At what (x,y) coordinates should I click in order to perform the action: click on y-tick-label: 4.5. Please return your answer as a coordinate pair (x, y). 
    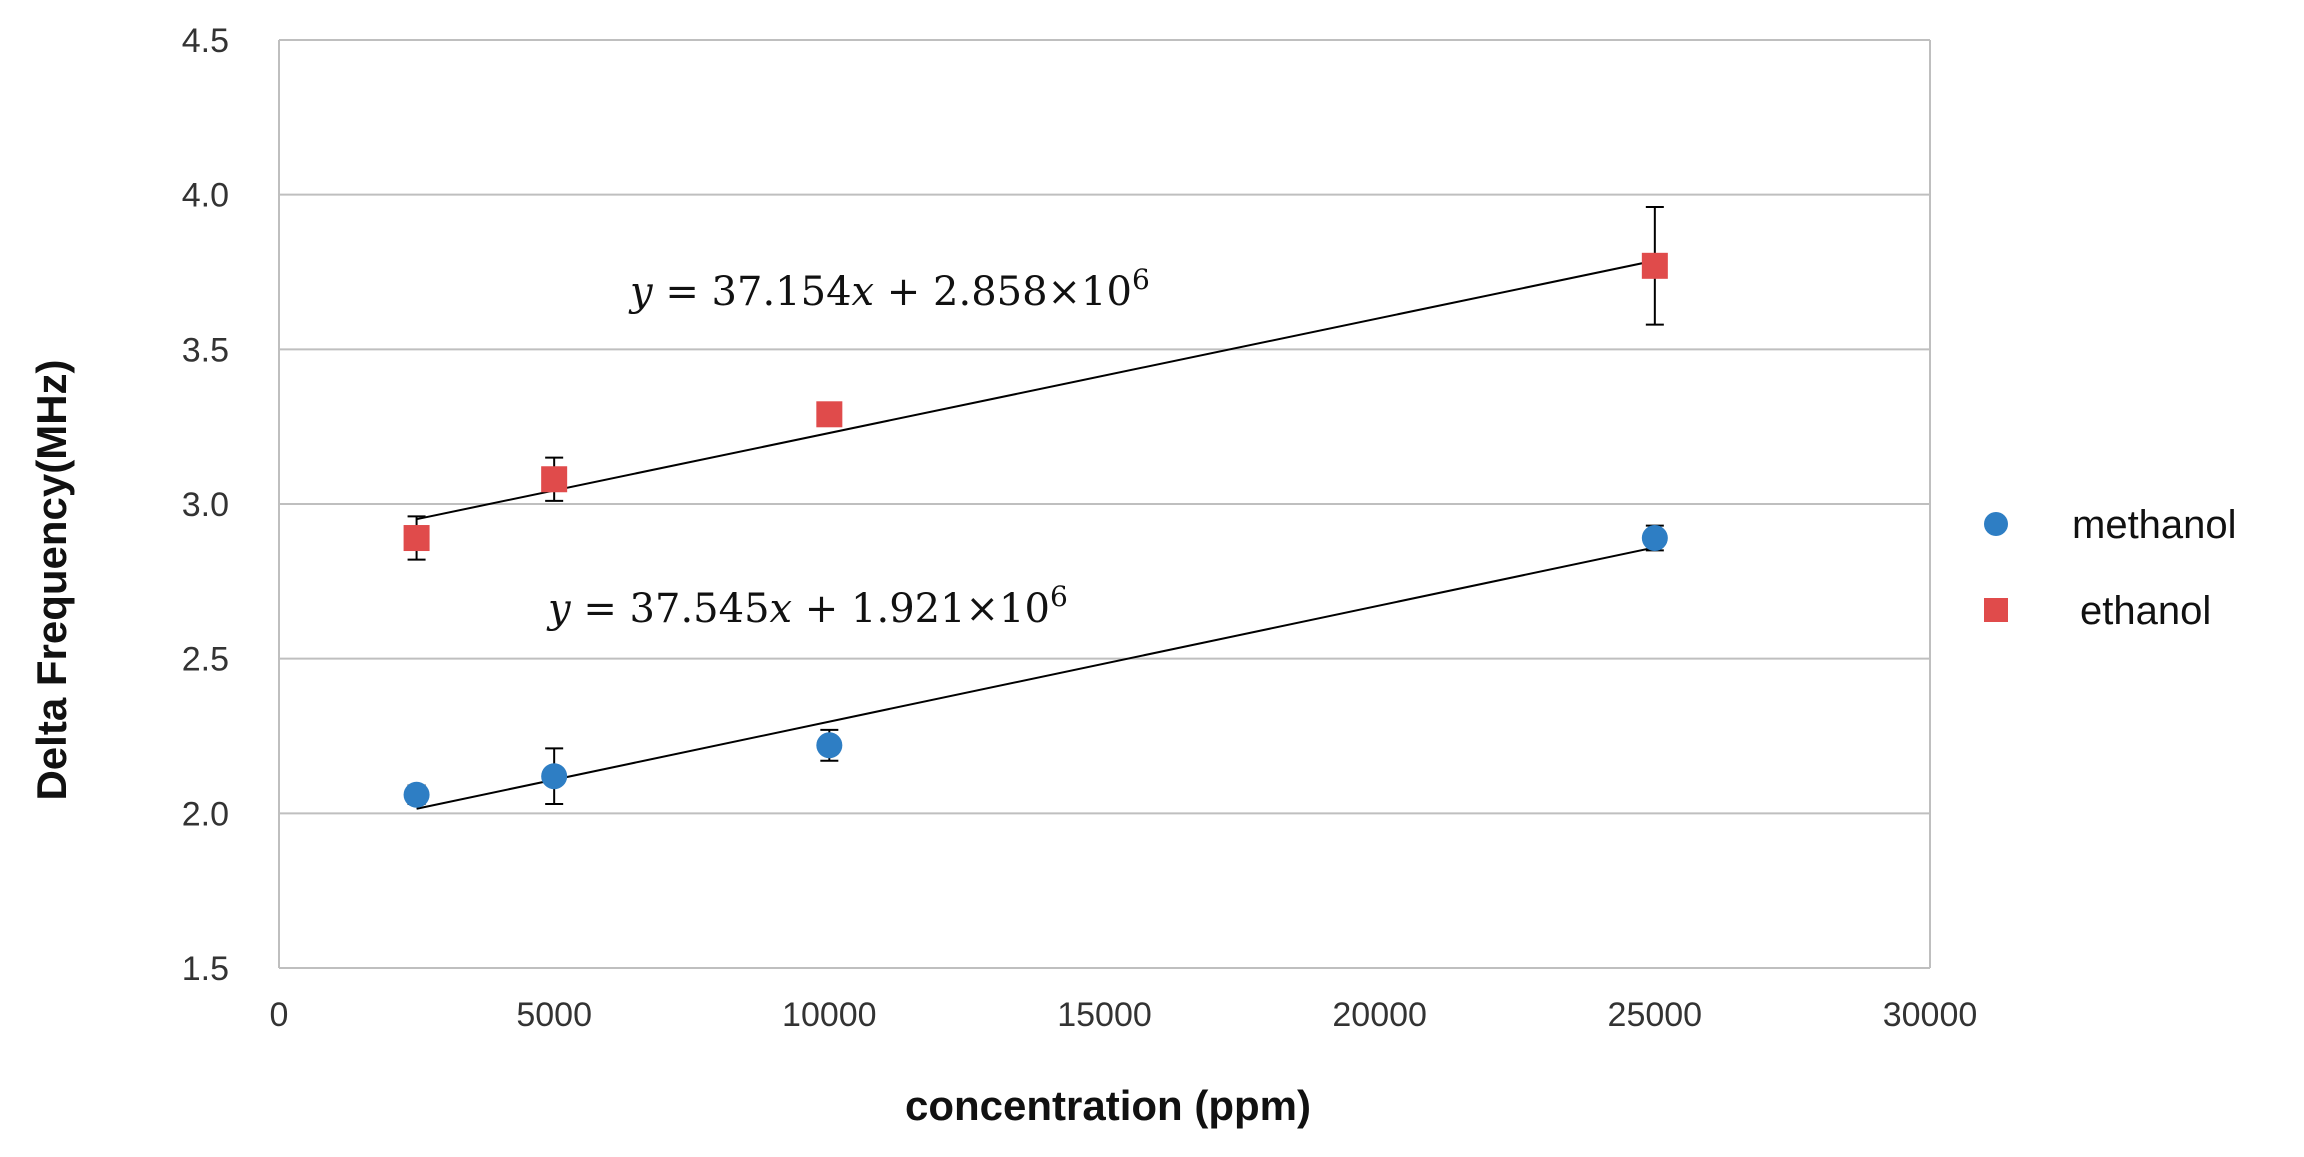
    Looking at the image, I should click on (205, 41).